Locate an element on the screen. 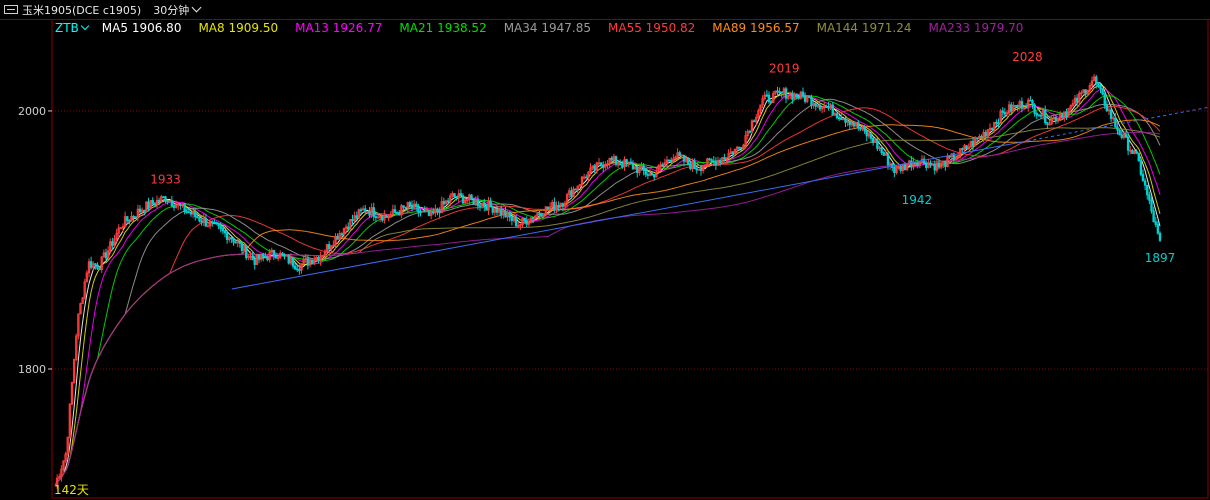 The height and width of the screenshot is (500, 1210). window-icon is located at coordinates (11, 9).